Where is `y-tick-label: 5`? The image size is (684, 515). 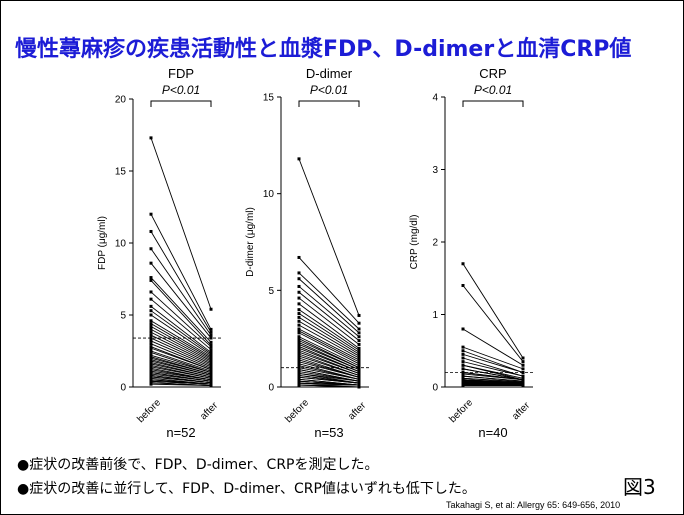
y-tick-label: 5 is located at coordinates (123, 316).